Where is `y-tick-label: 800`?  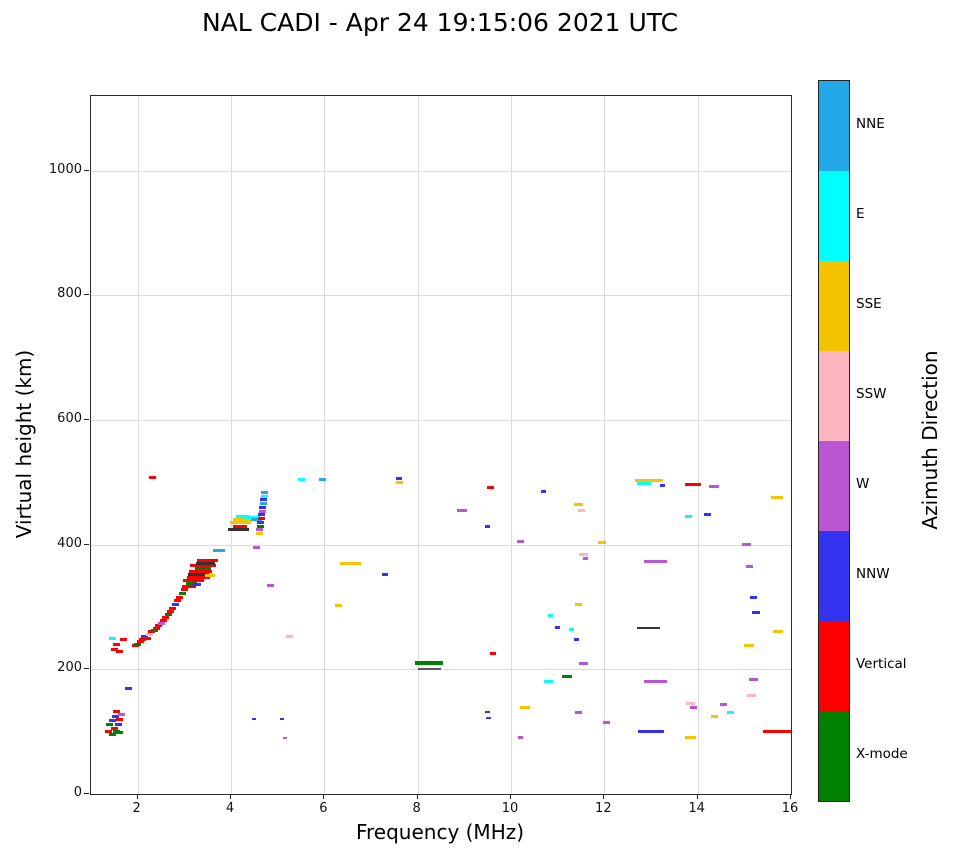 y-tick-label: 800 is located at coordinates (69, 294).